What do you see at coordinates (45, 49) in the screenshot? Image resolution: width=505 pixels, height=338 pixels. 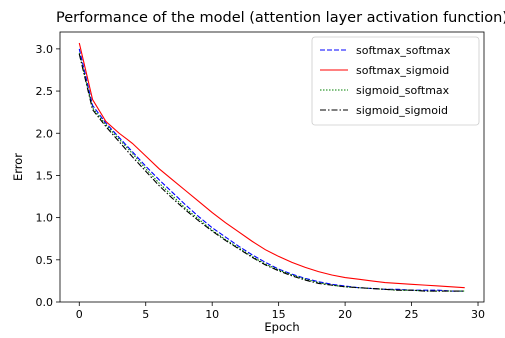 I see `y-tick-label: 3.0` at bounding box center [45, 49].